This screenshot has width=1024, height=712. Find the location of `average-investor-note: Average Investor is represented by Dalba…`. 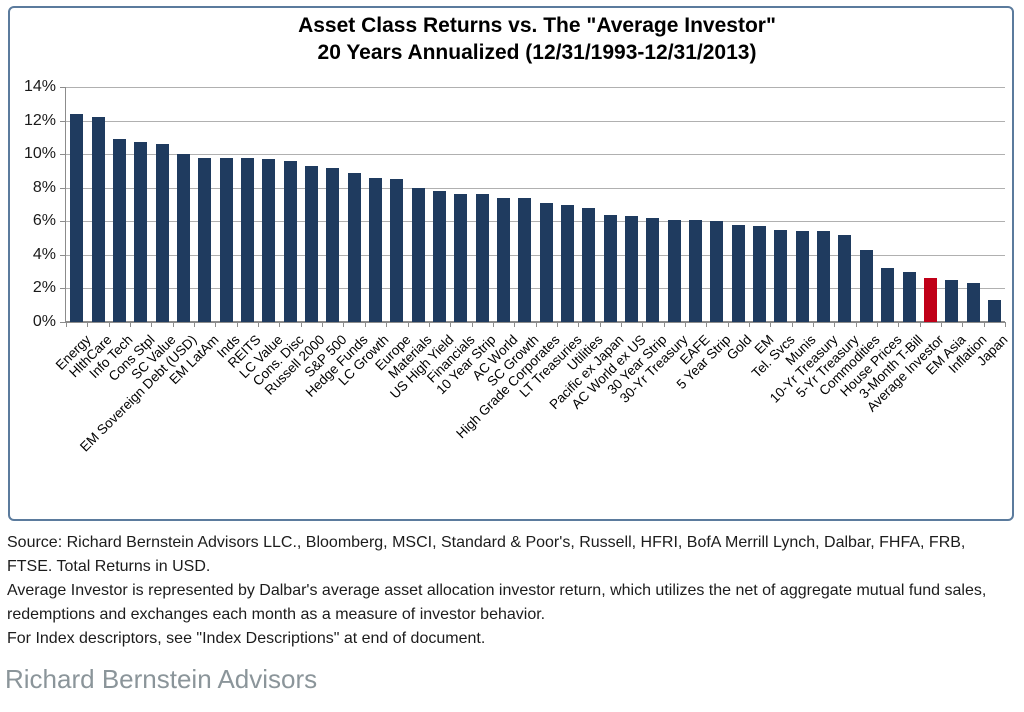

average-investor-note: Average Investor is represented by Dalba… is located at coordinates (497, 602).